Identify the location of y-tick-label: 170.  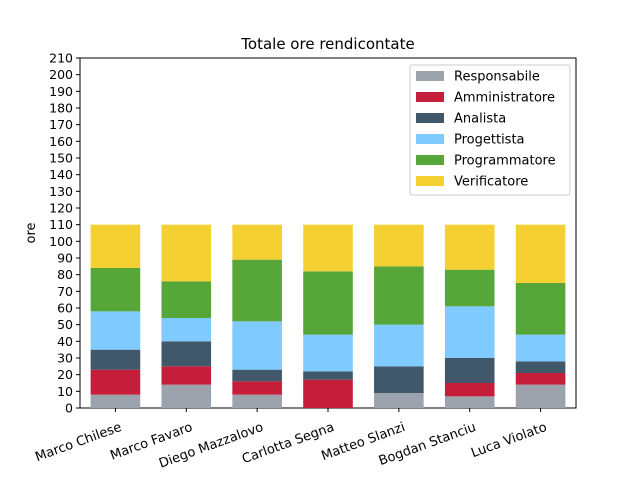
(61, 124).